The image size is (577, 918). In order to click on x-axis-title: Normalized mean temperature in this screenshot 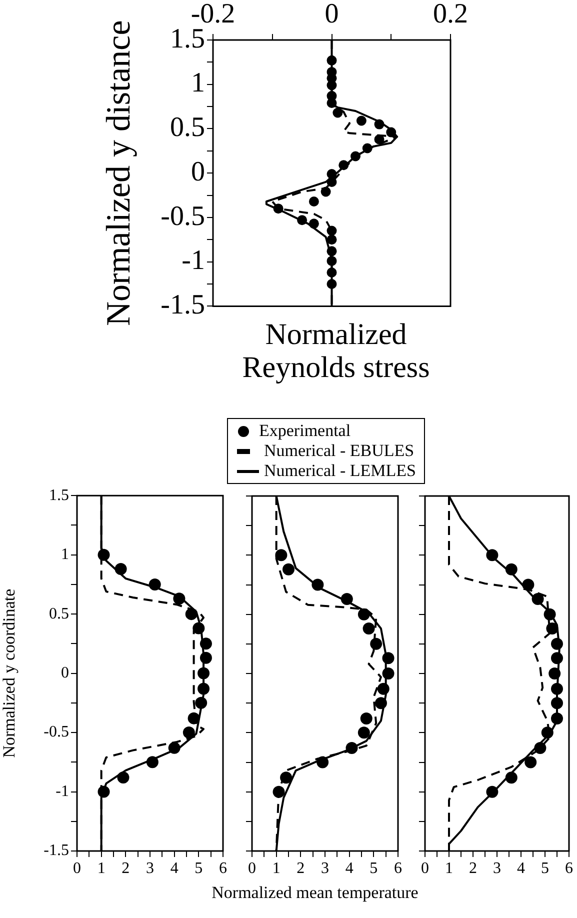, I will do `click(315, 893)`.